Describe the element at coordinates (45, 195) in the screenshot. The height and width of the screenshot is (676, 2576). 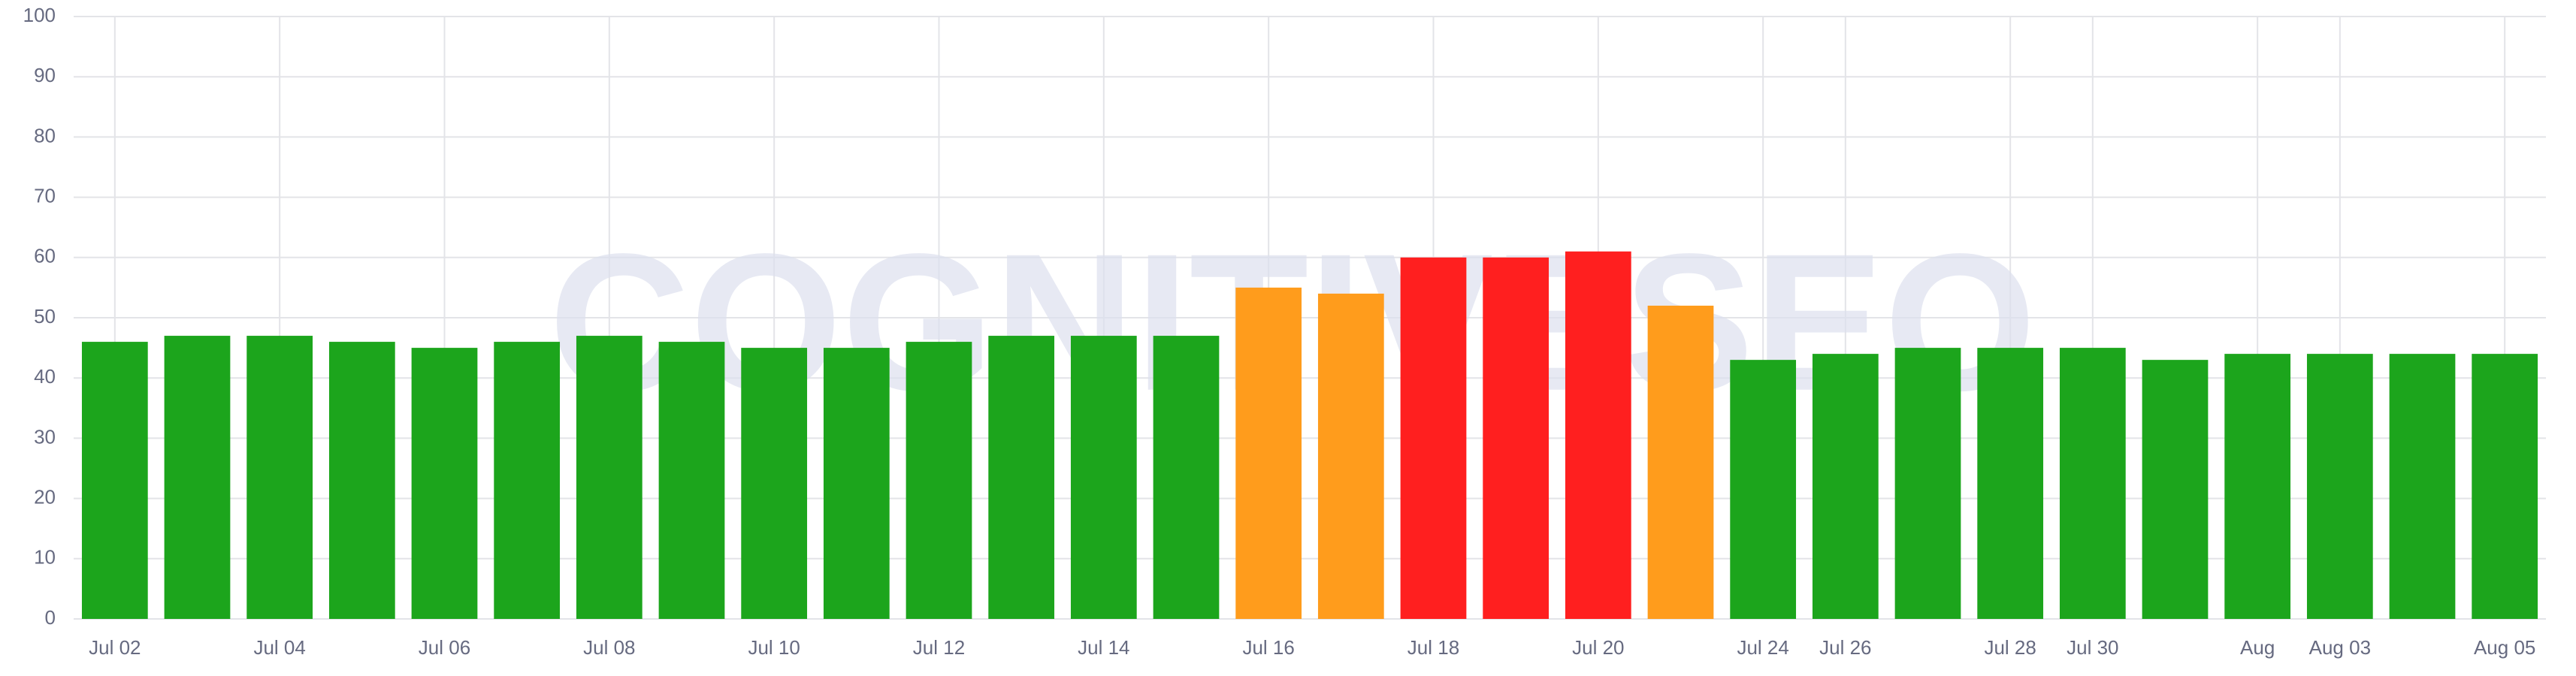
I see `y-tick-label: 70` at that location.